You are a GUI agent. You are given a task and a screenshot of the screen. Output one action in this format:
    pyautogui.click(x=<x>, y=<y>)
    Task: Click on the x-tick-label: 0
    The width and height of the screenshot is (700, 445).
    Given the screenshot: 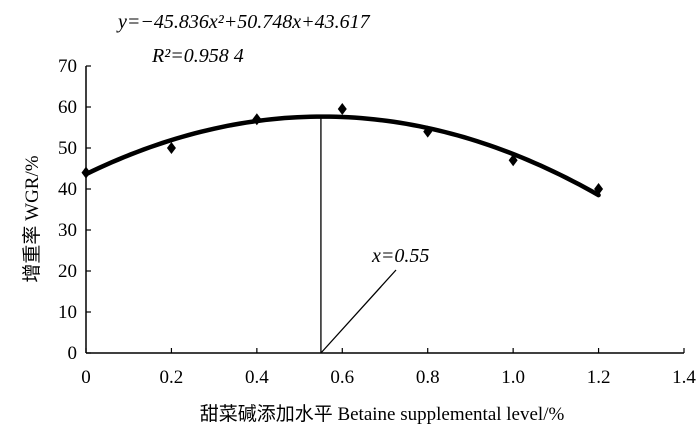 What is the action you would take?
    pyautogui.click(x=86, y=377)
    